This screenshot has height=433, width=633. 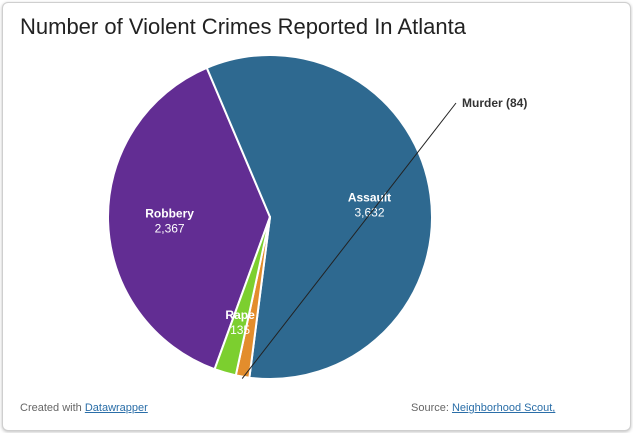 I want to click on slice-callout-murder: Murder (84), so click(x=494, y=103).